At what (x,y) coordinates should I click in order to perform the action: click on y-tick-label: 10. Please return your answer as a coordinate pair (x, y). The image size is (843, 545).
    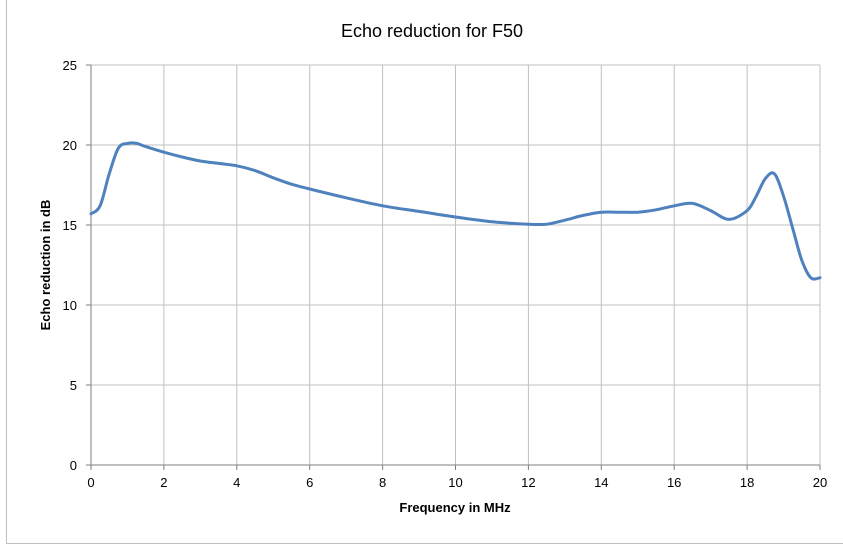
    Looking at the image, I should click on (70, 305).